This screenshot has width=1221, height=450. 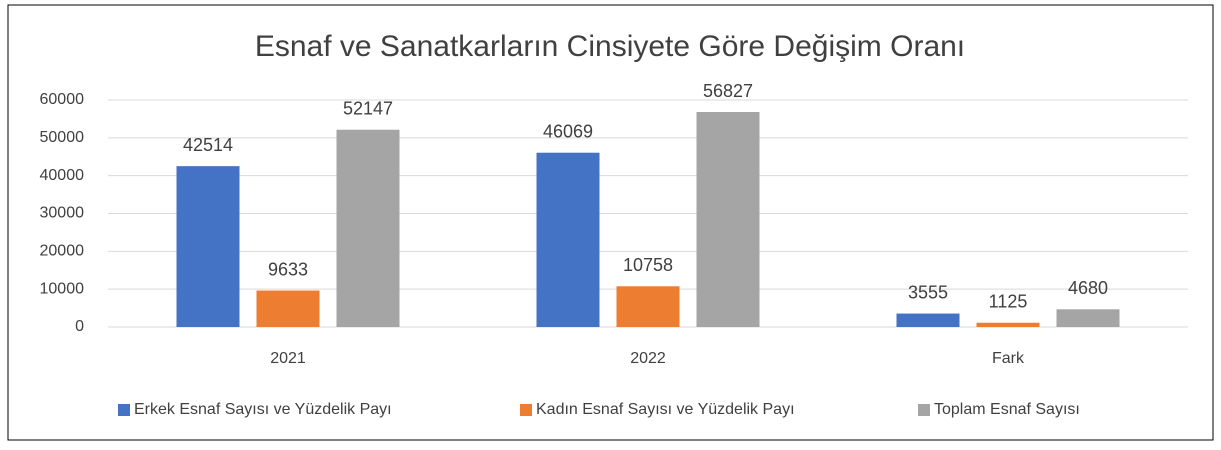 What do you see at coordinates (665, 409) in the screenshot?
I see `legend-label: Kadın Esnaf Sayısı ve Yüzdelik Payı` at bounding box center [665, 409].